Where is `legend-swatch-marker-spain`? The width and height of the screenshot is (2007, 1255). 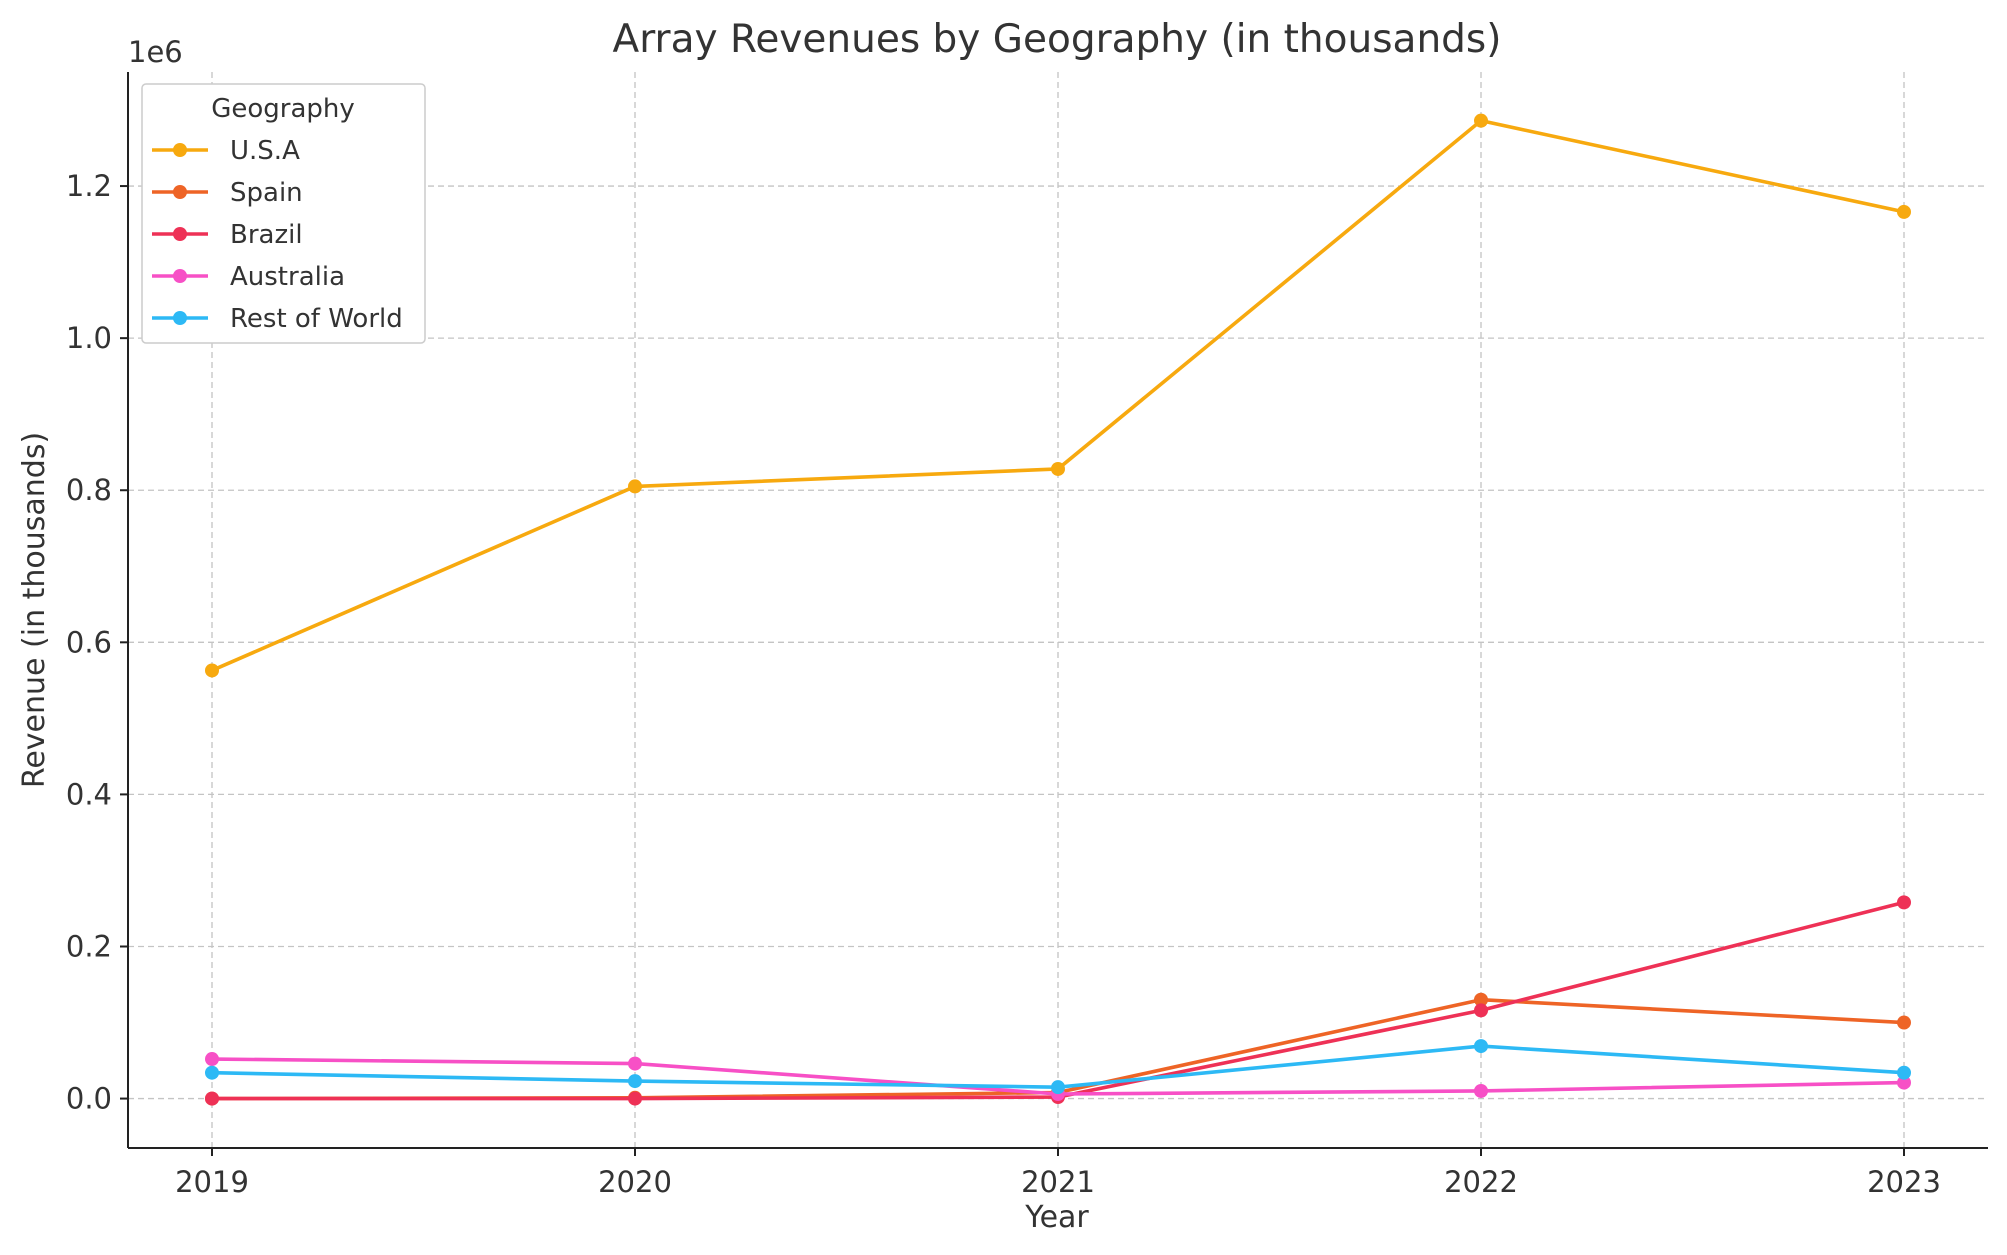
legend-swatch-marker-spain is located at coordinates (180, 192).